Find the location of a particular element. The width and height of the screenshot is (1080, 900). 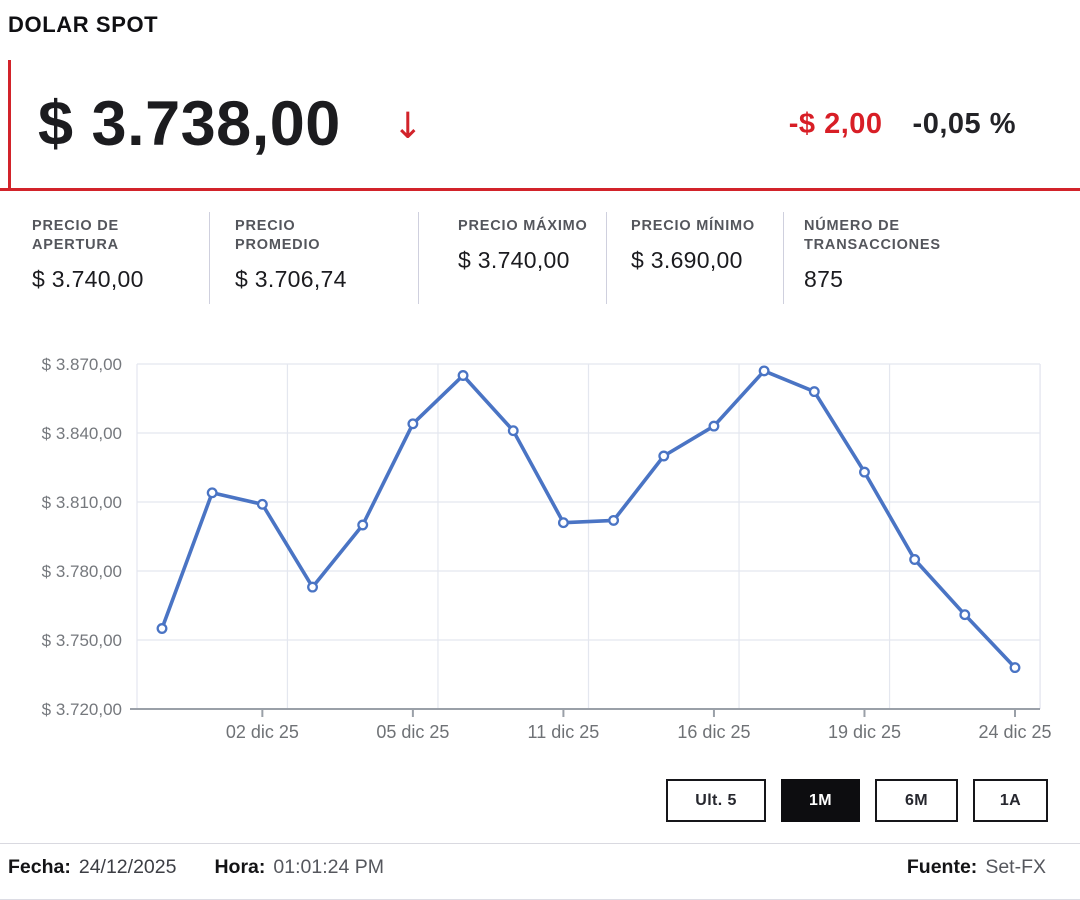

stat-column-promedio: PRECIO PROMEDIO $ 3.706,74 is located at coordinates (313, 258).